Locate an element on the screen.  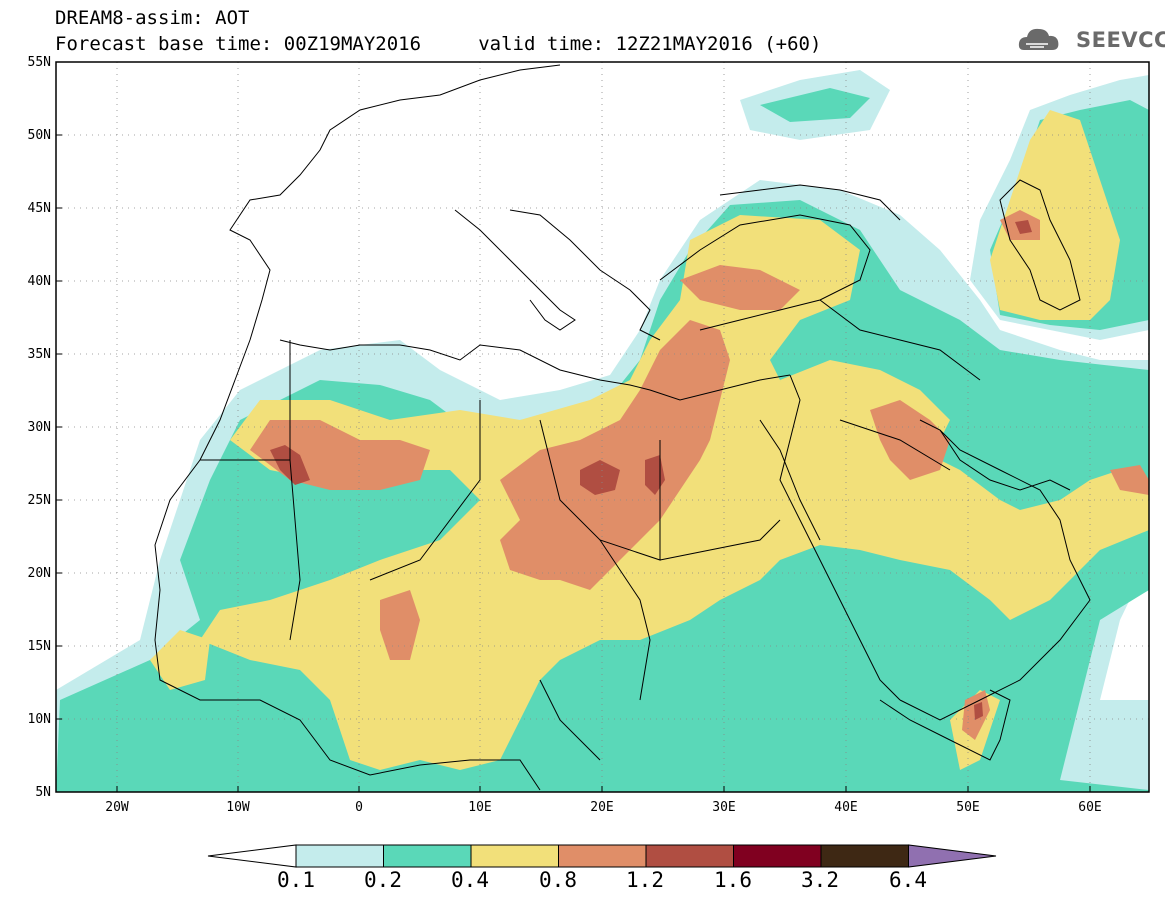
colorbar-max-arrow is located at coordinates (952, 856).